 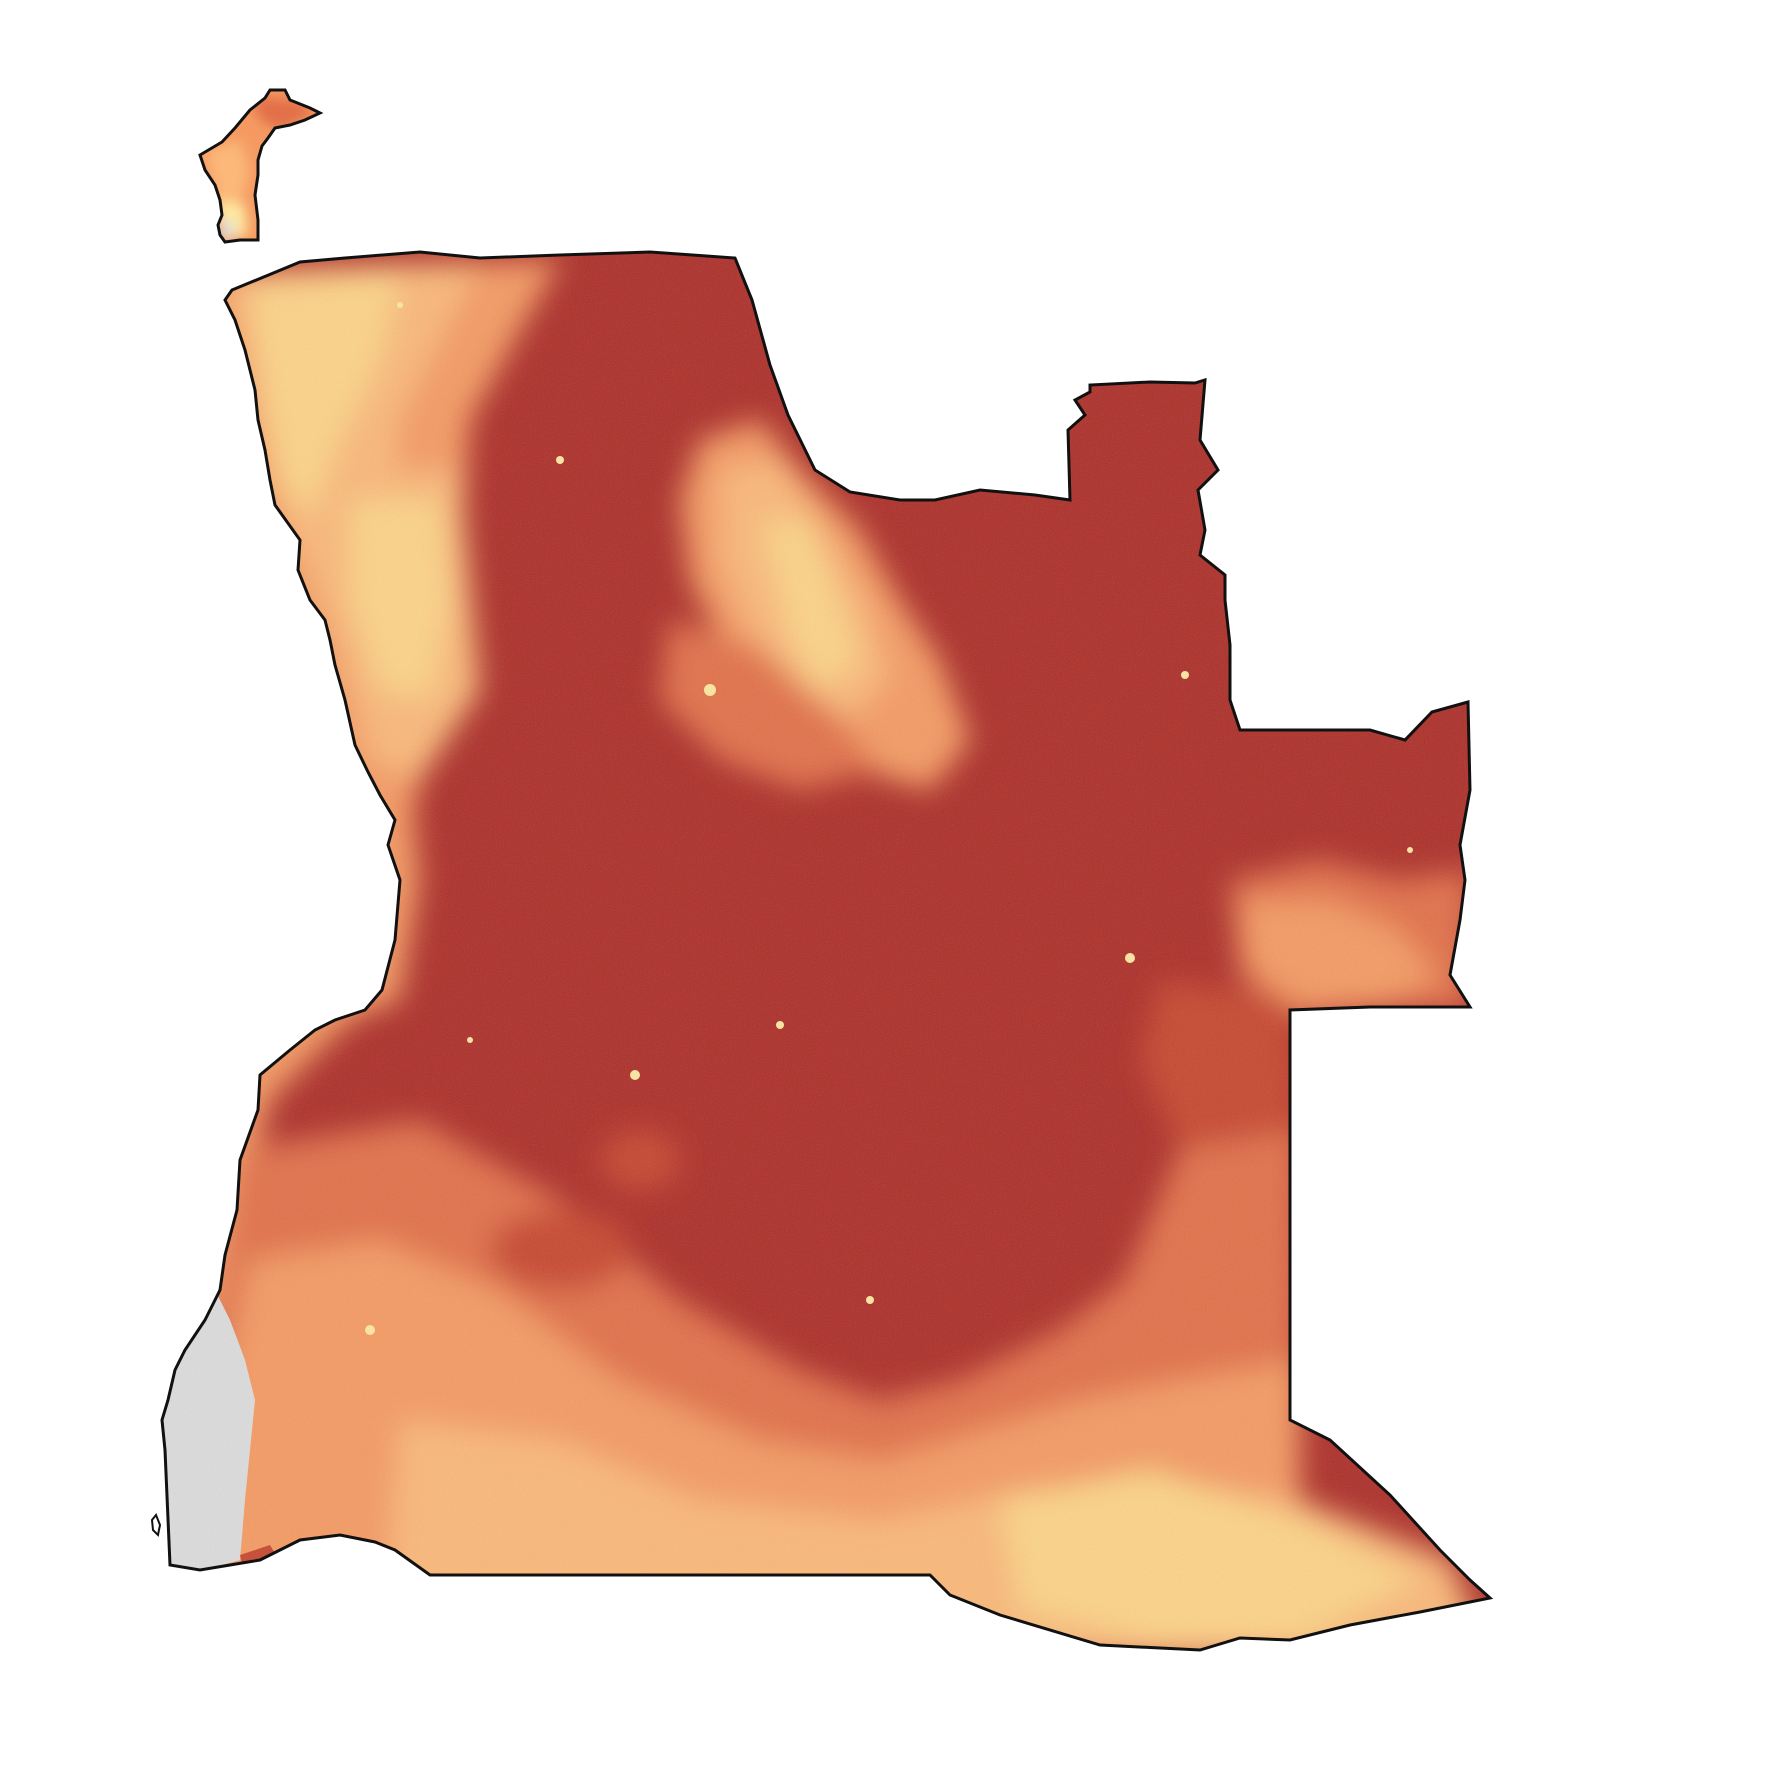 What do you see at coordinates (260, 166) in the screenshot?
I see `cabinda-region` at bounding box center [260, 166].